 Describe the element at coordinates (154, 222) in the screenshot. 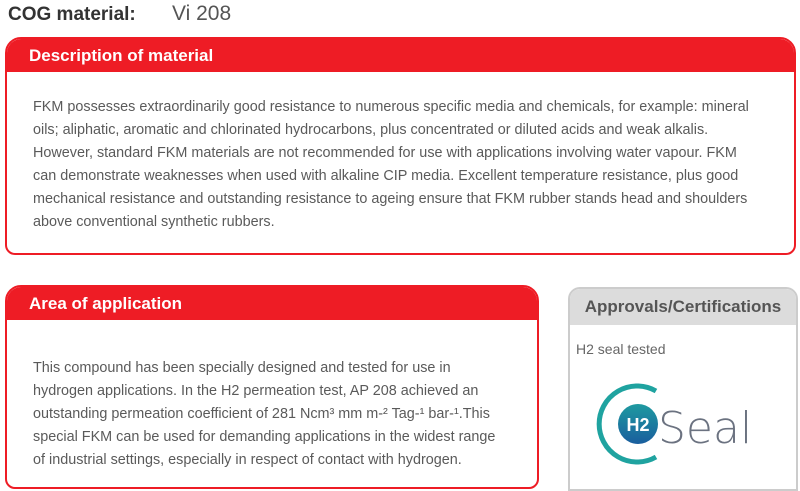

I see `text-line: above conventional synthetic rubbers.` at that location.